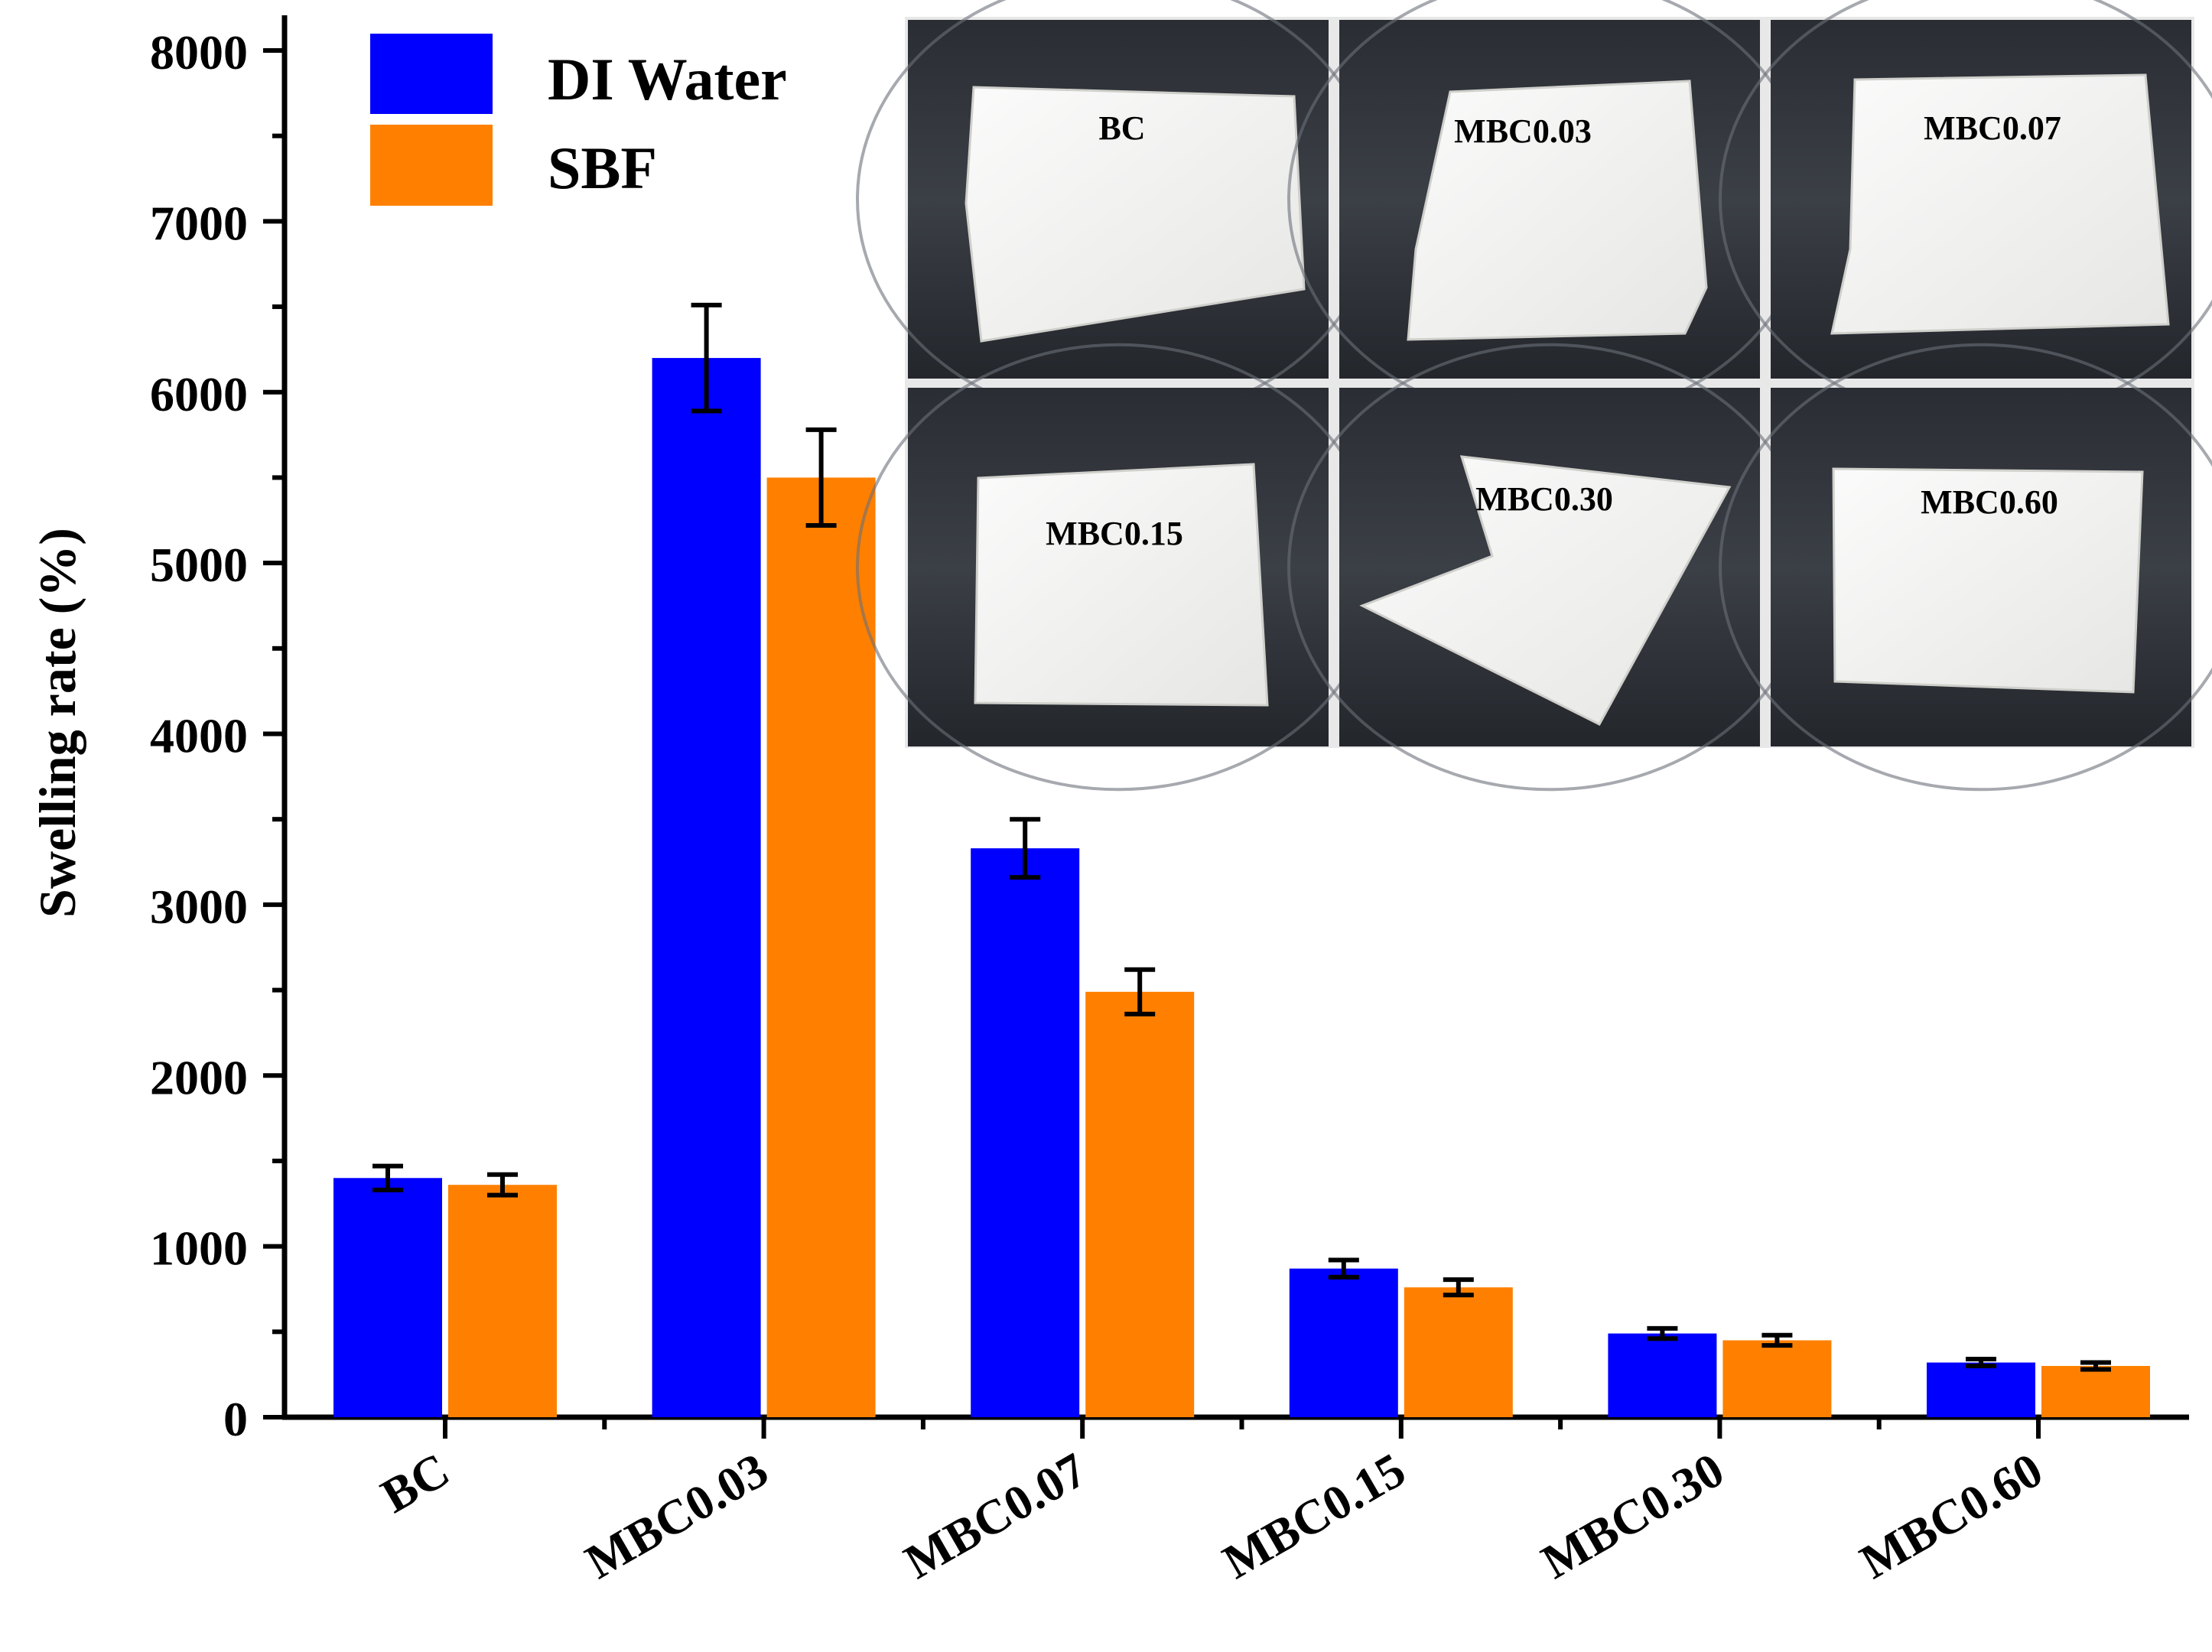 The image size is (2212, 1652). Describe the element at coordinates (57, 723) in the screenshot. I see `y-axis-label: Swelling rate (%)` at that location.